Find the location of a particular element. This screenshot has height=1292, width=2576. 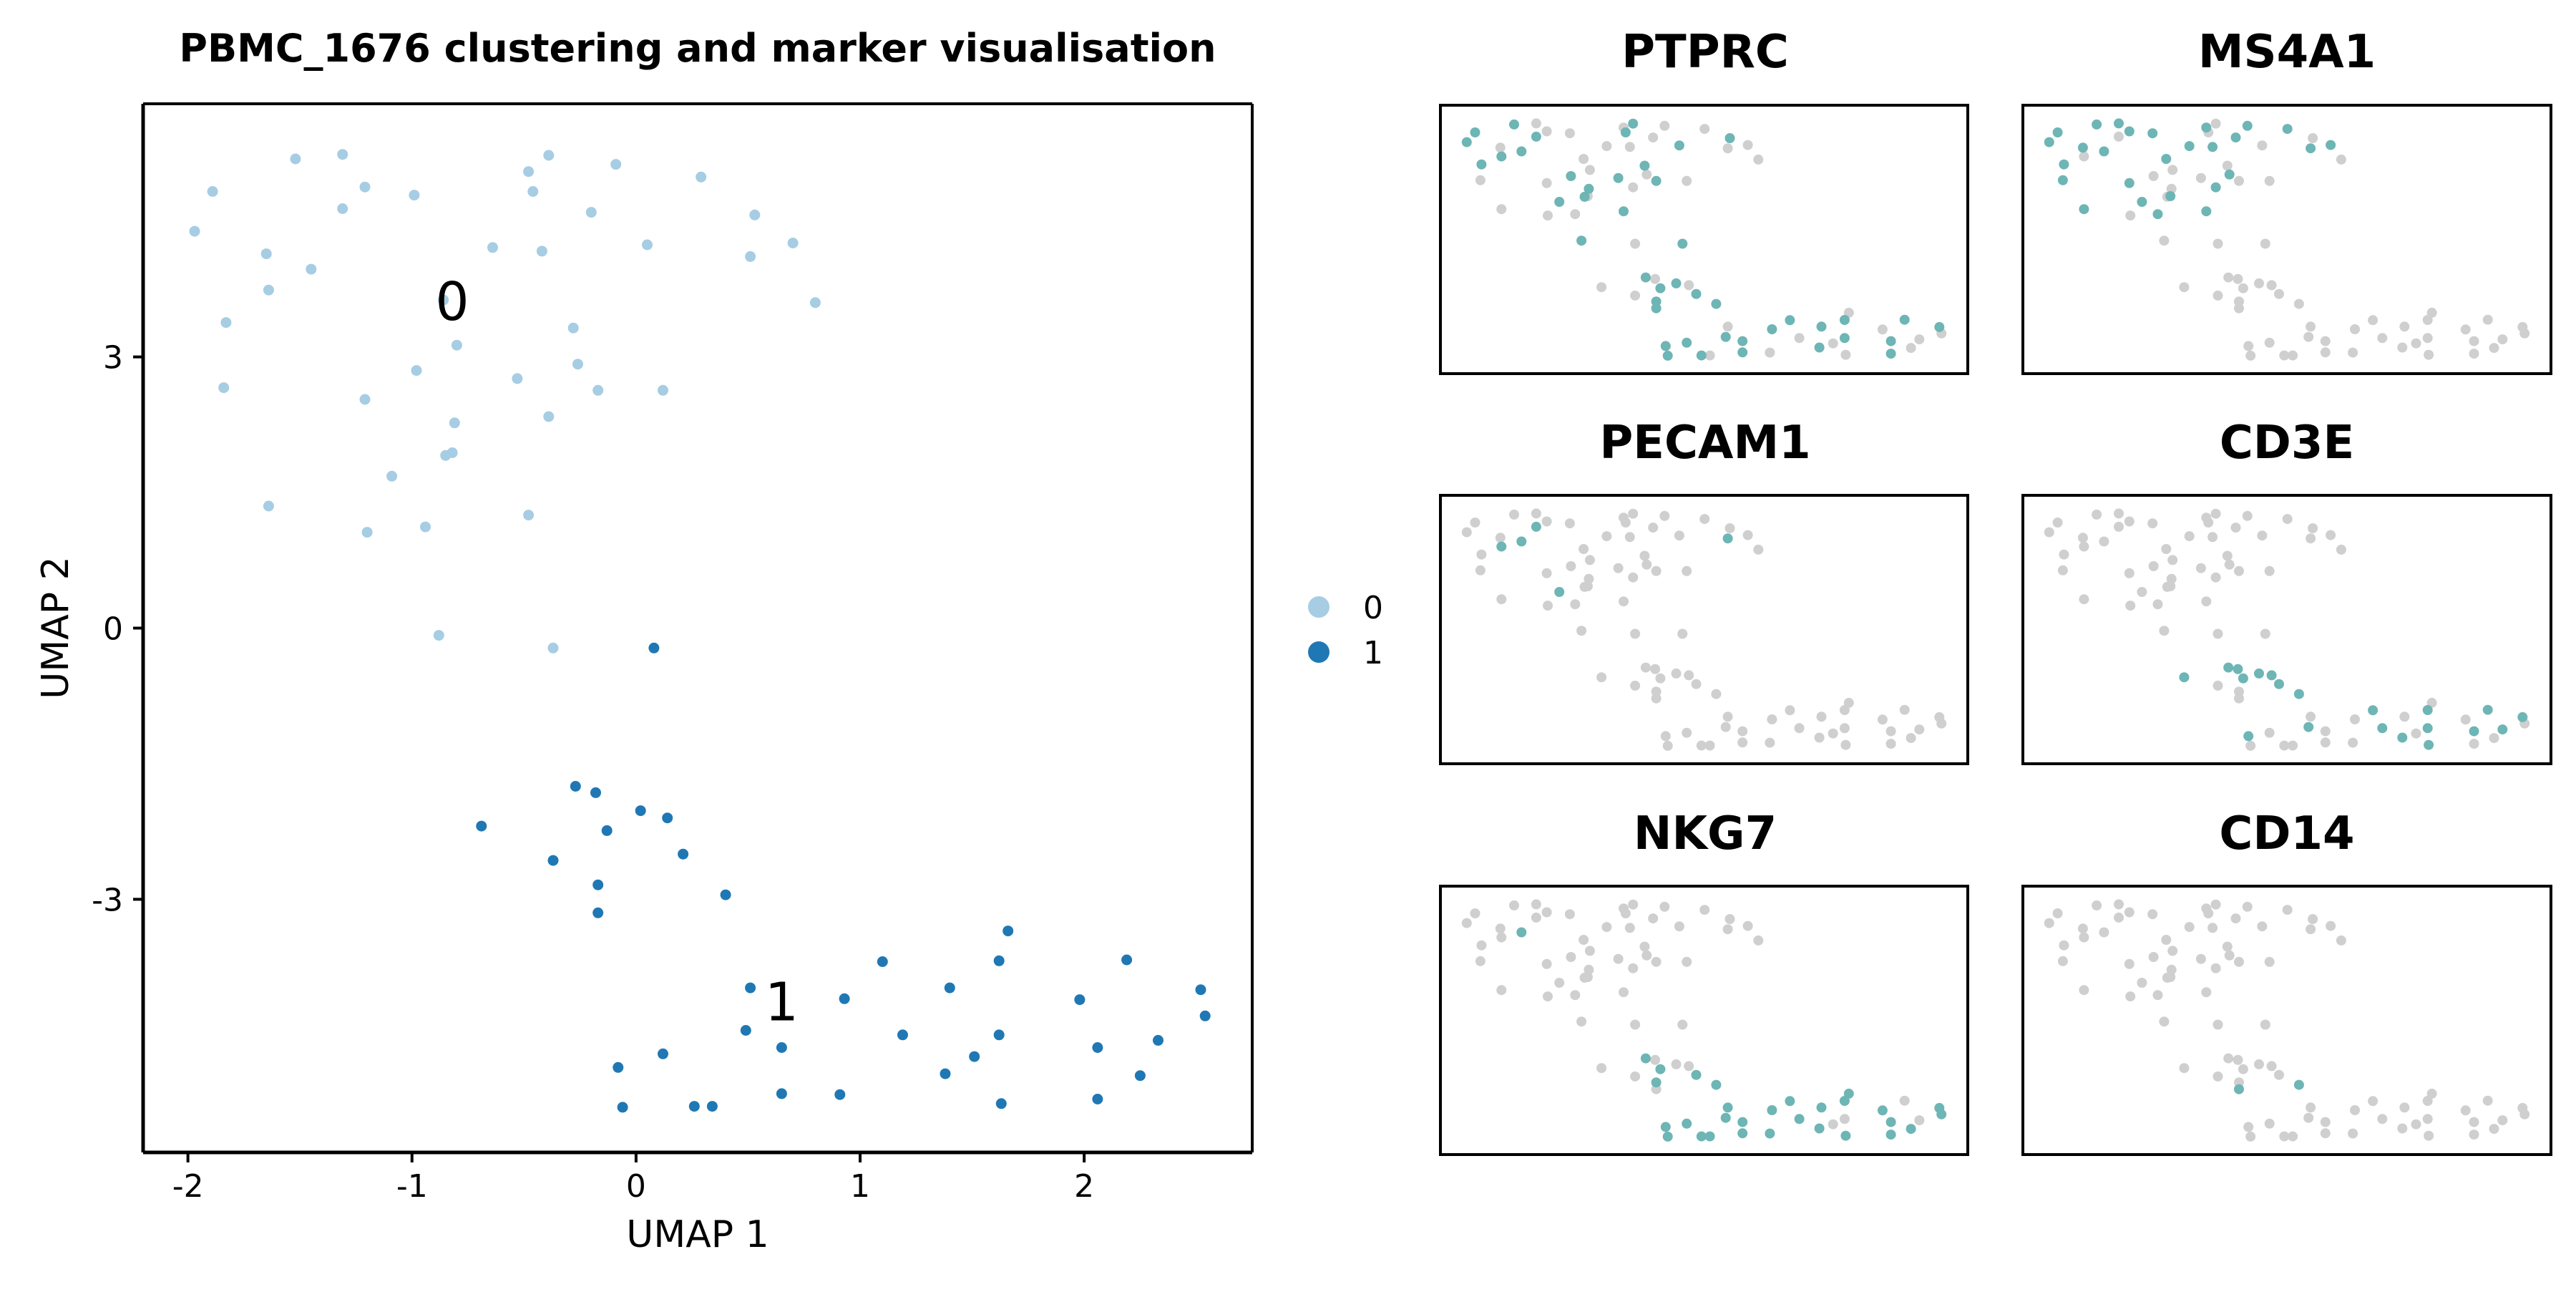

cluster-label-1: 1 is located at coordinates (782, 1003).